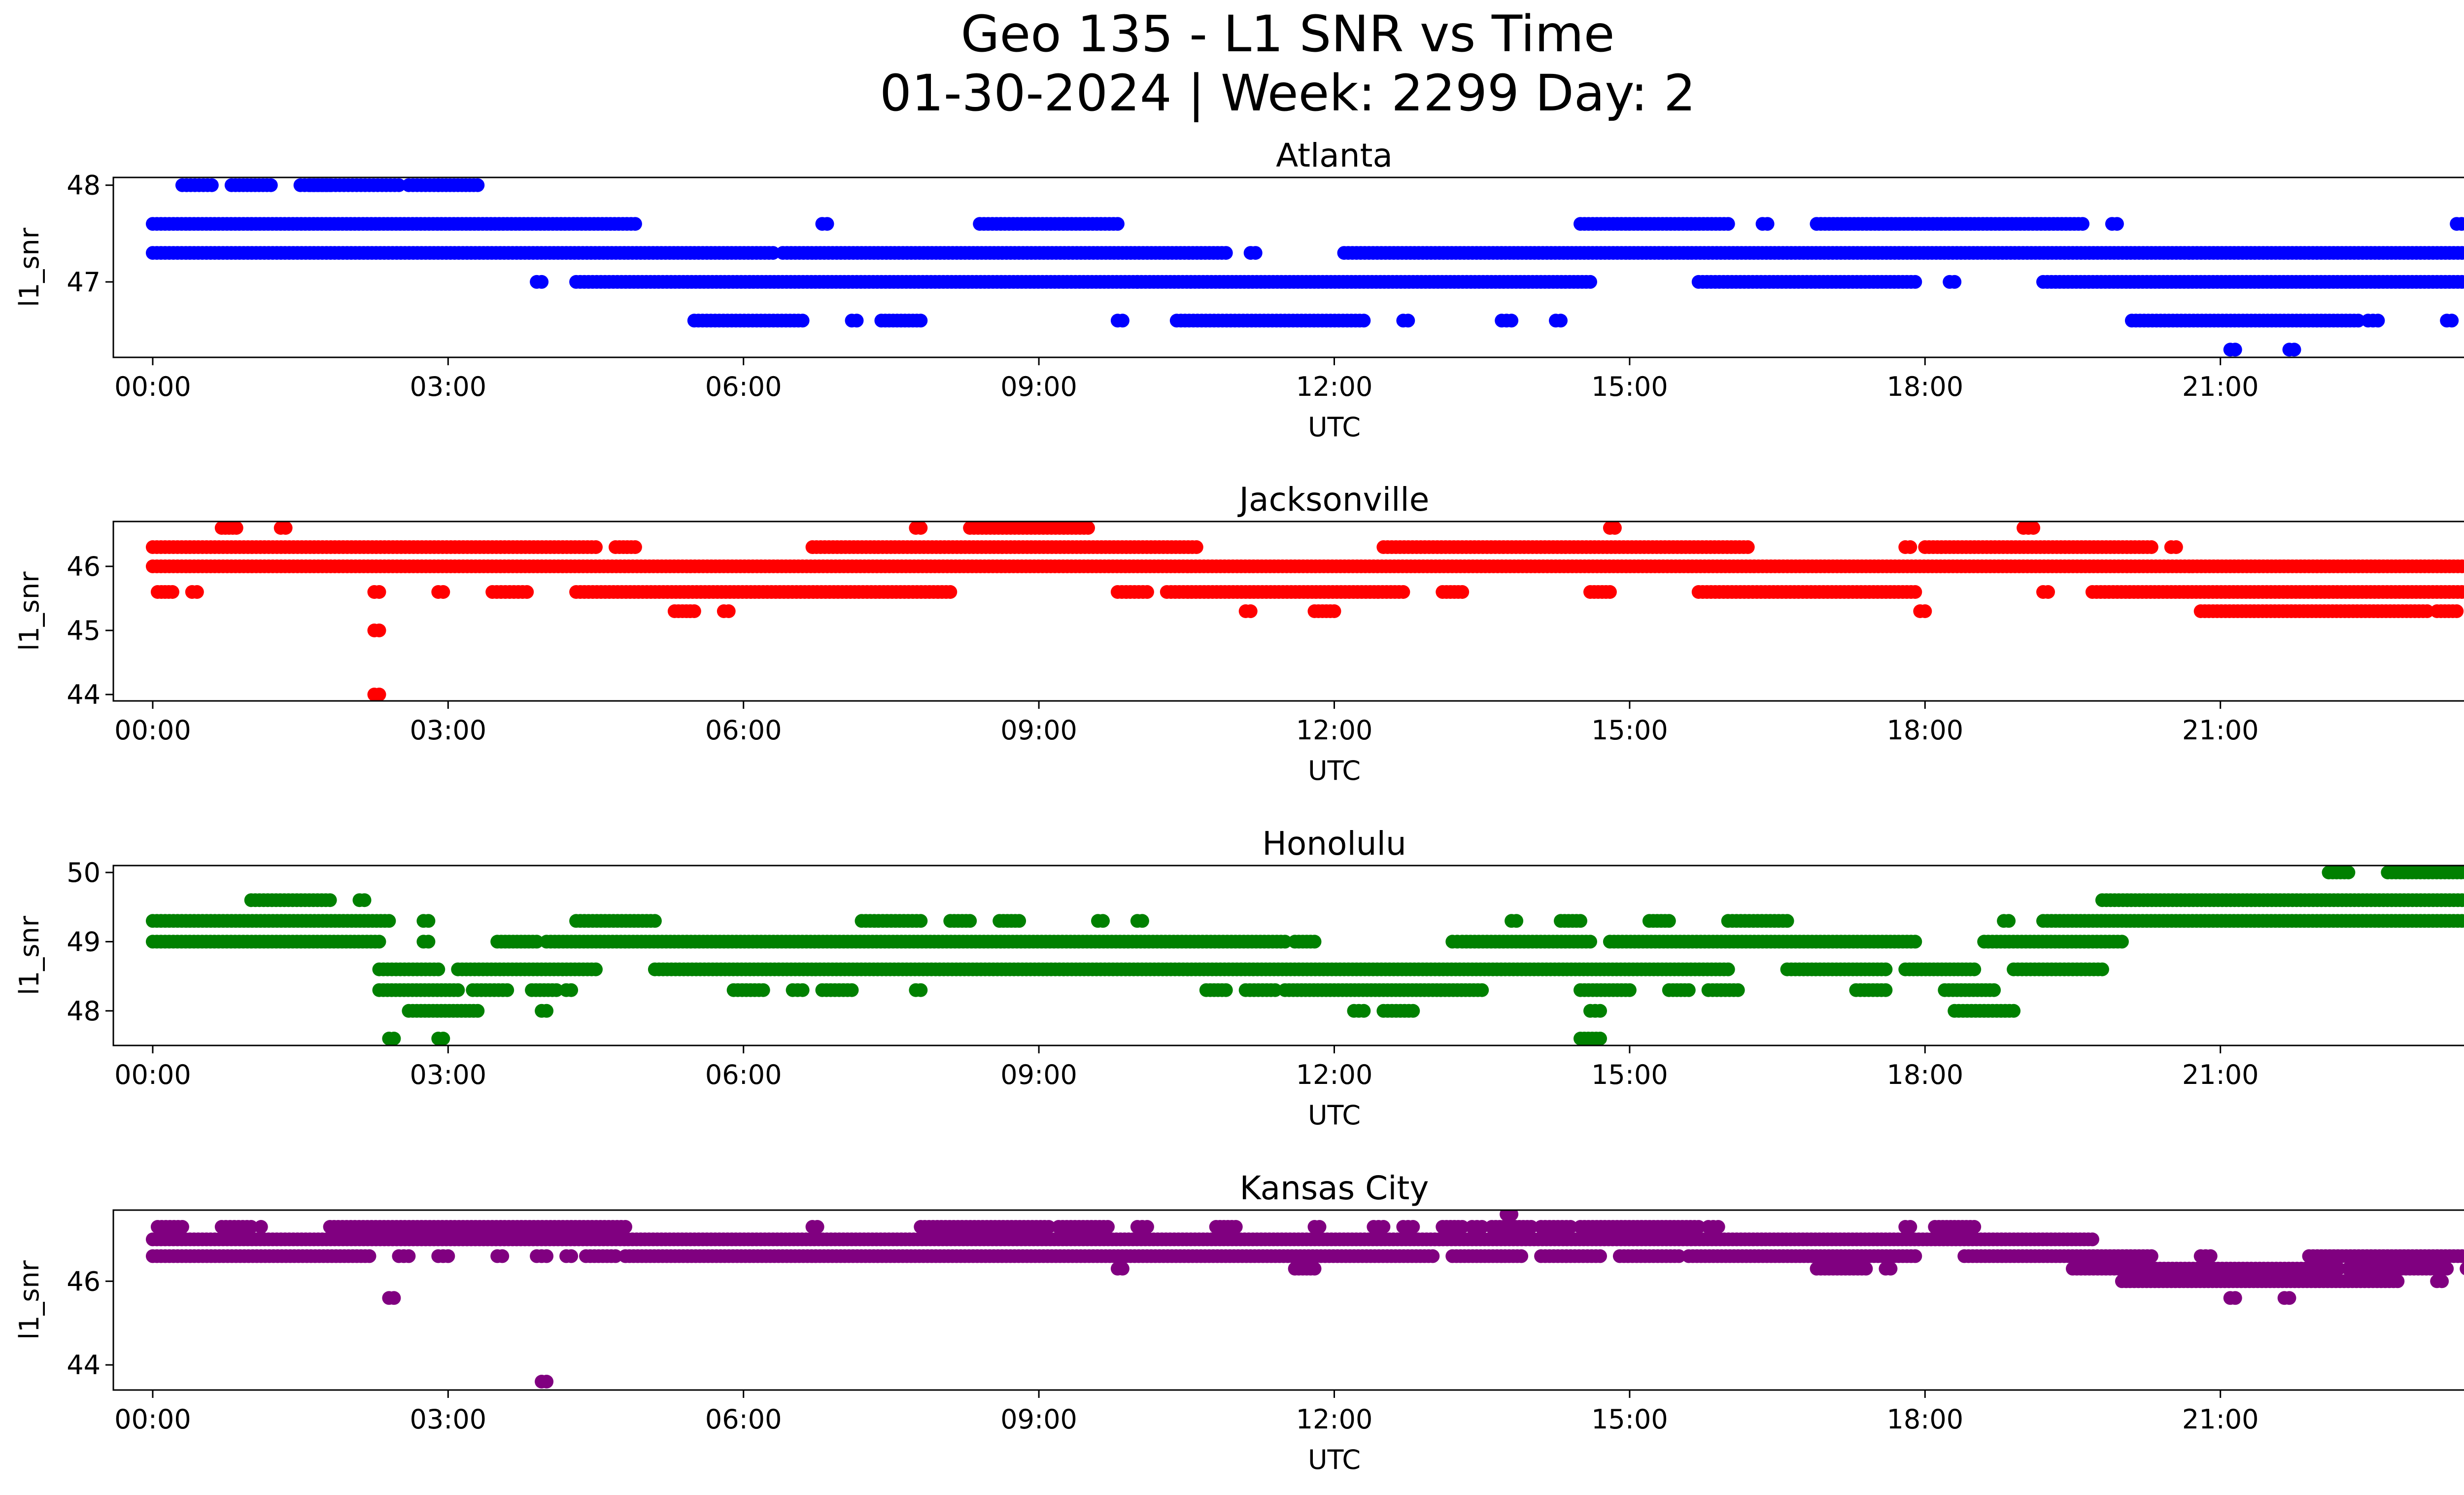 This screenshot has height=1495, width=2464. Describe the element at coordinates (1334, 770) in the screenshot. I see `x-axis-label: UTC` at that location.